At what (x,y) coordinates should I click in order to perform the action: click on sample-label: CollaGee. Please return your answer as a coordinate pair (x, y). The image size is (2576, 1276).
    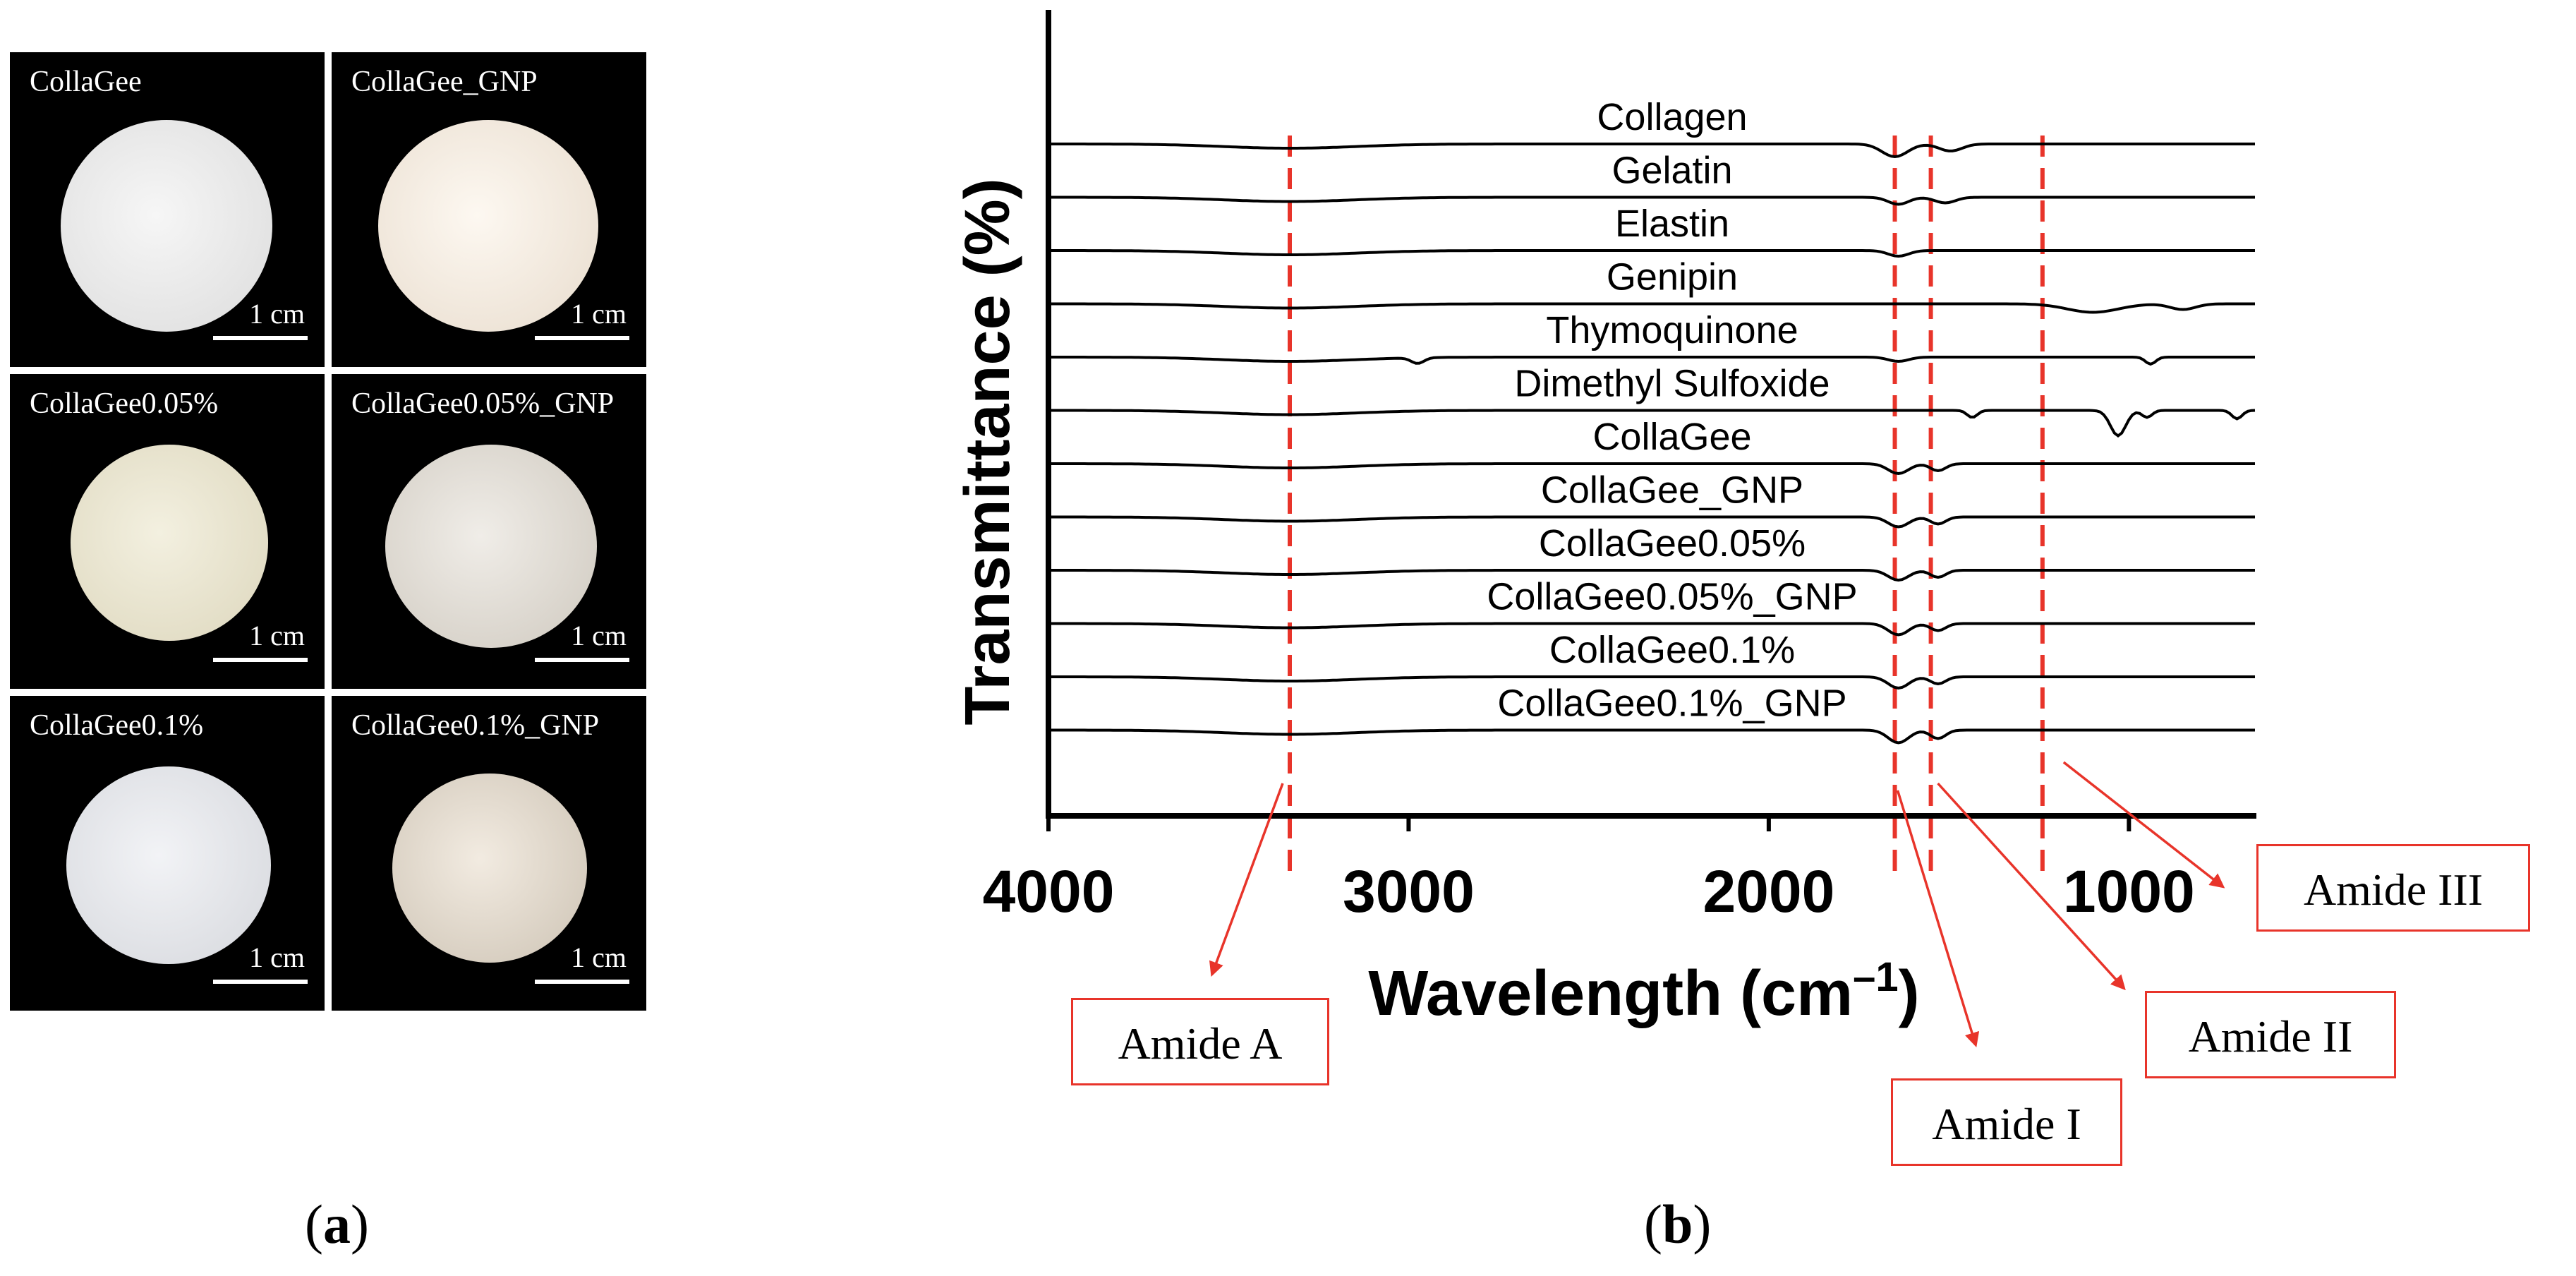
    Looking at the image, I should click on (86, 82).